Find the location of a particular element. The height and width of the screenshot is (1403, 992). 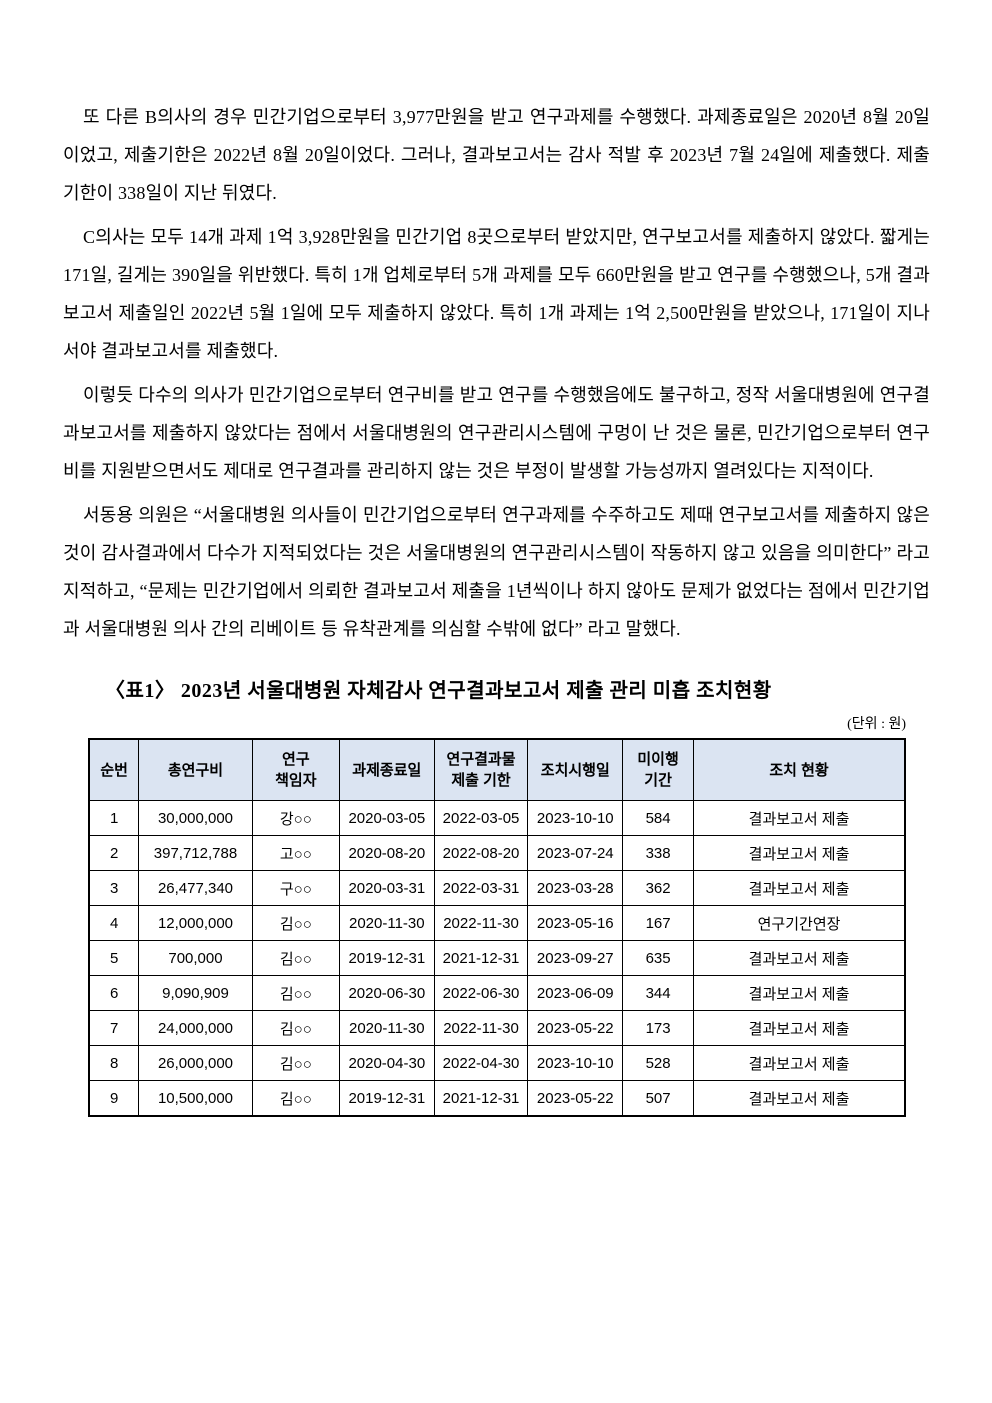

table-cell: 8 is located at coordinates (114, 1063).